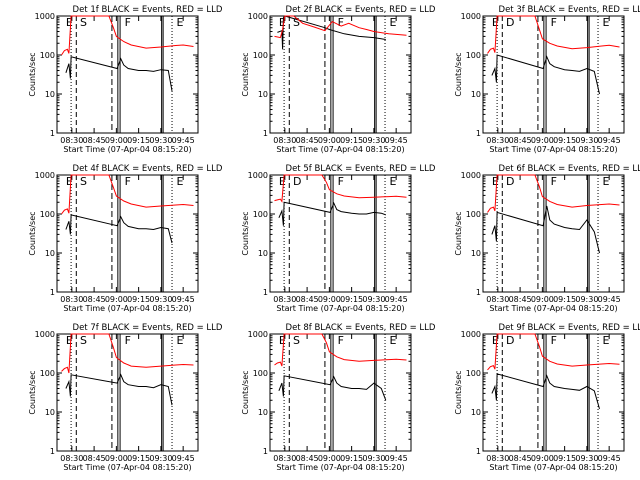 The height and width of the screenshot is (480, 640). What do you see at coordinates (569, 10) in the screenshot?
I see `panel-title: Det 3f BLACK = Events, RED = LLD` at bounding box center [569, 10].